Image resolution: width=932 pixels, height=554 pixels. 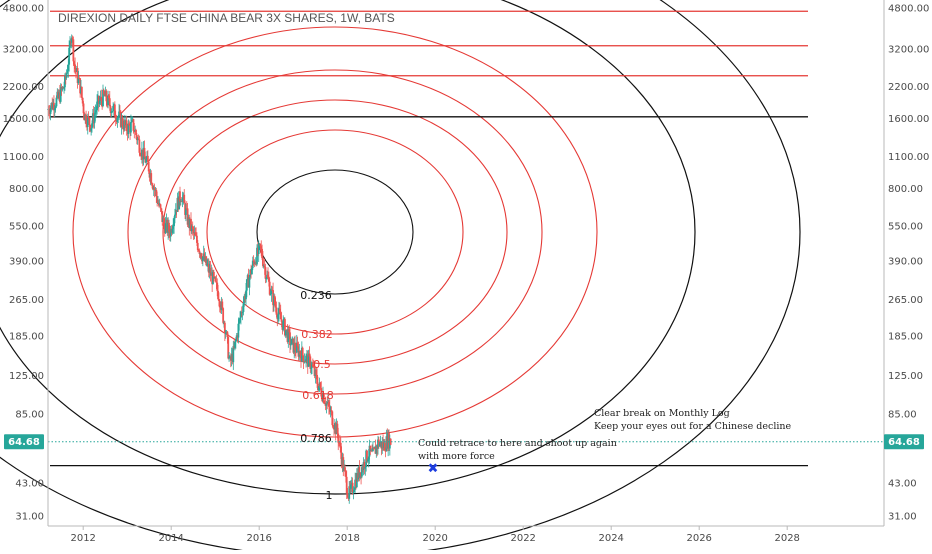 What do you see at coordinates (908, 119) in the screenshot?
I see `y-tick-label-right: 1600.00` at bounding box center [908, 119].